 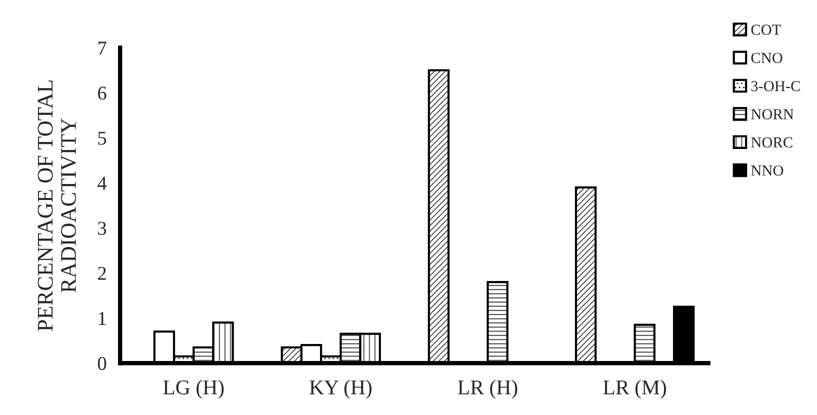 What do you see at coordinates (102, 363) in the screenshot?
I see `y-tick-label: 0` at bounding box center [102, 363].